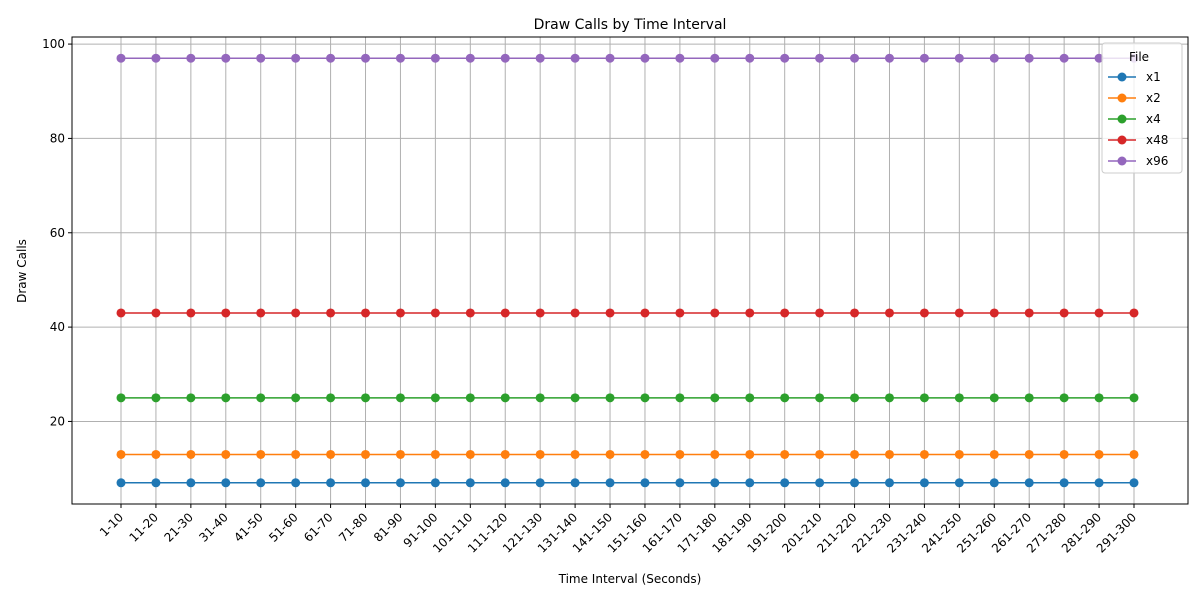 The image size is (1200, 600). Describe the element at coordinates (1134, 119) in the screenshot. I see `legend-item-x4: x4` at that location.